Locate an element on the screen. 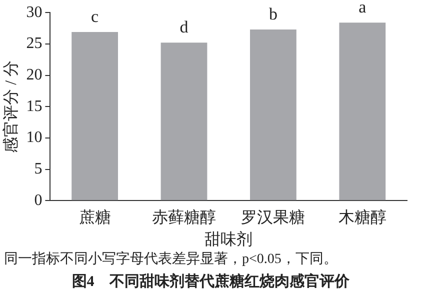 The width and height of the screenshot is (421, 306). y-tick-label: 0 is located at coordinates (38, 200).